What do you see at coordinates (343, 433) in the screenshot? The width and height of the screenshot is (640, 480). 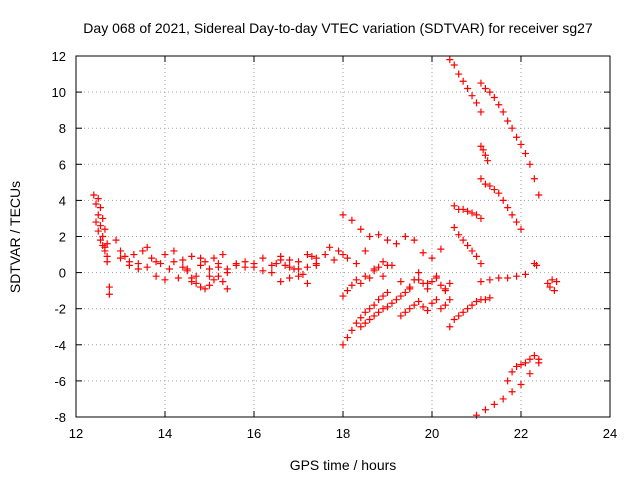 I see `x-tick-label: 18` at bounding box center [343, 433].